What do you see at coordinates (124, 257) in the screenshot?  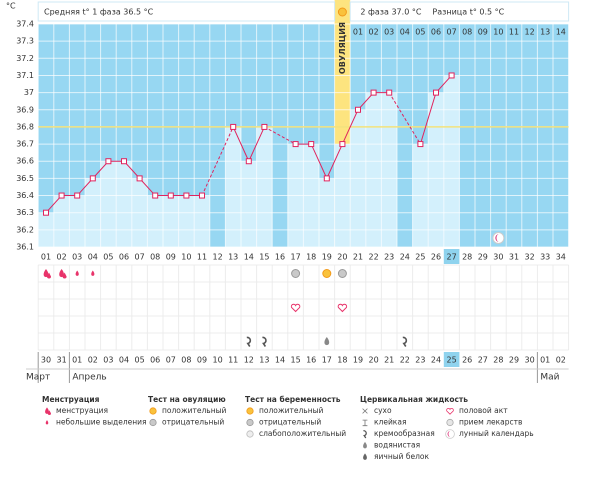 I see `day-number: 06` at bounding box center [124, 257].